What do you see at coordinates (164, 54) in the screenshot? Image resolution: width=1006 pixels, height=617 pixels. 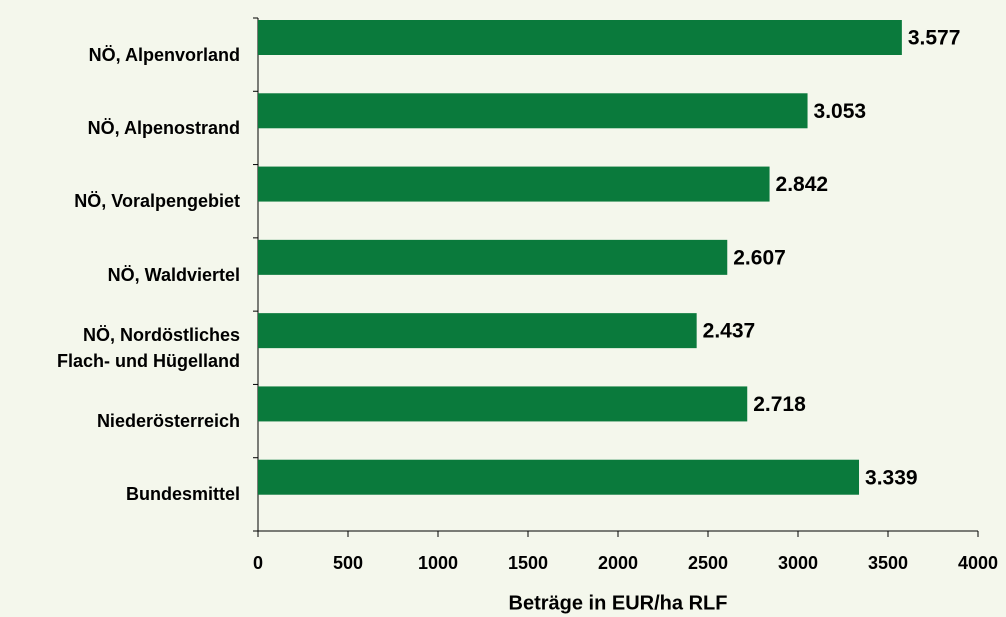 I see `y-tick-label: NÖ, Alpenvorland` at bounding box center [164, 54].